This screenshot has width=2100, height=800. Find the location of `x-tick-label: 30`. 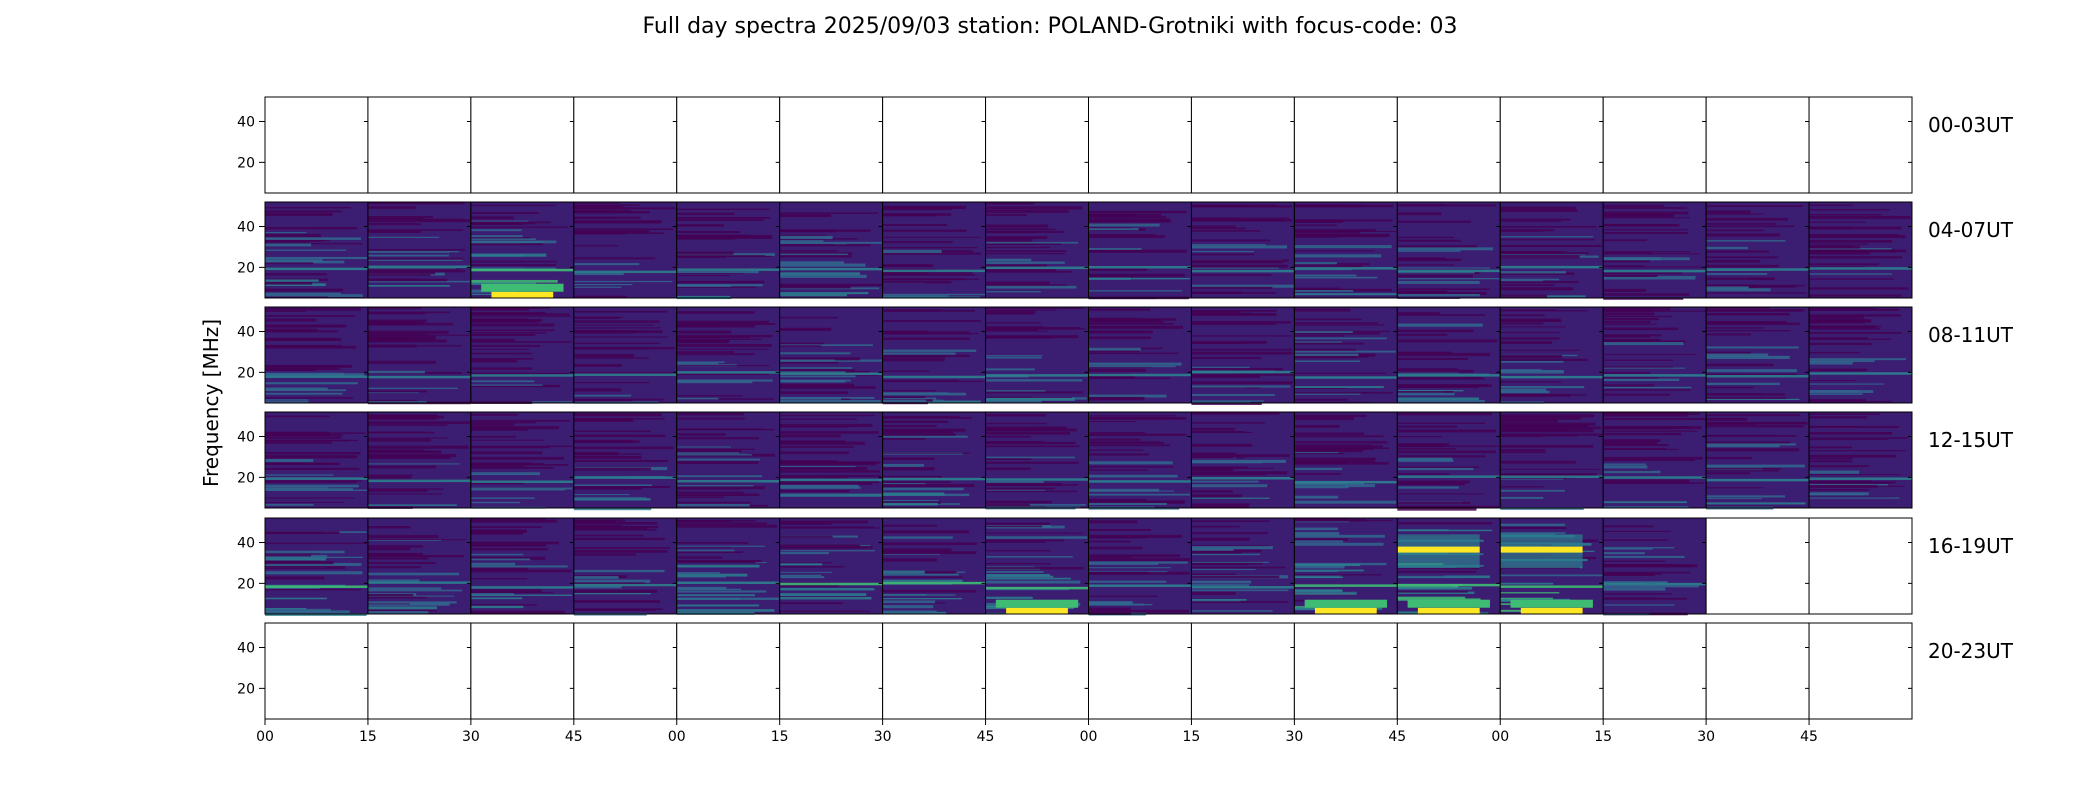

x-tick-label: 30 is located at coordinates (1706, 737).